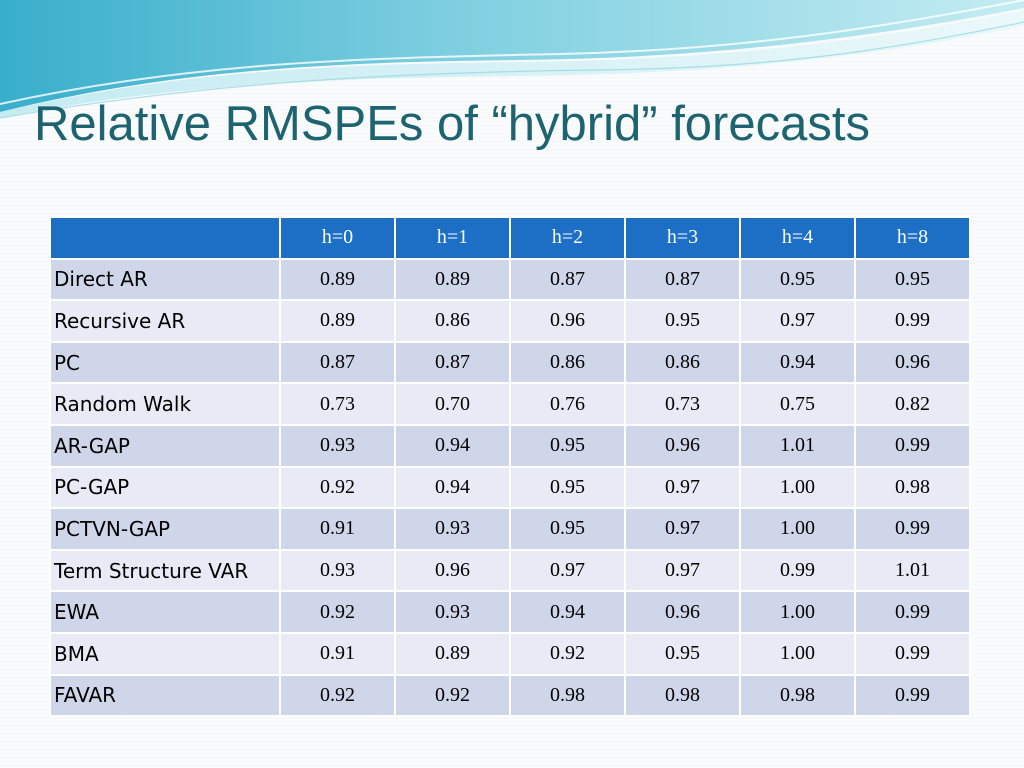  What do you see at coordinates (165, 404) in the screenshot?
I see `row-label: Random Walk` at bounding box center [165, 404].